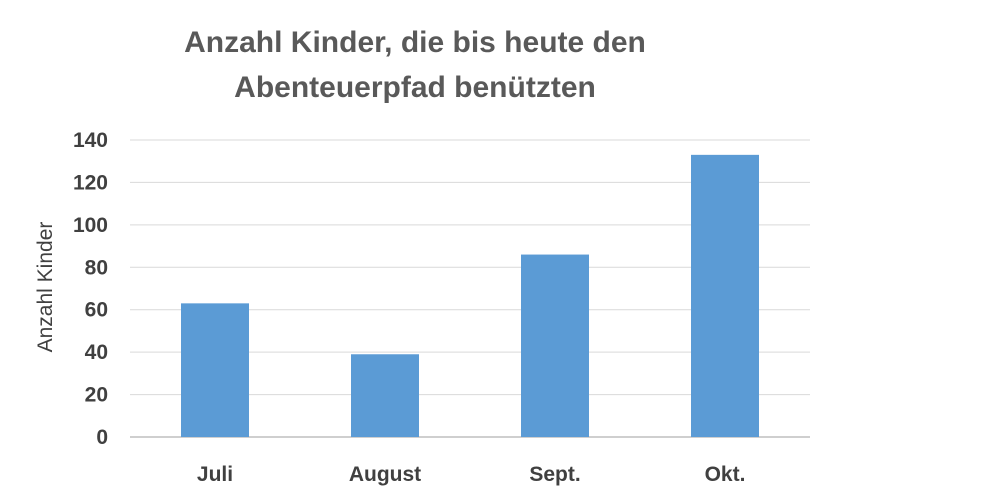  Describe the element at coordinates (725, 474) in the screenshot. I see `x-tick-label: Okt.` at that location.